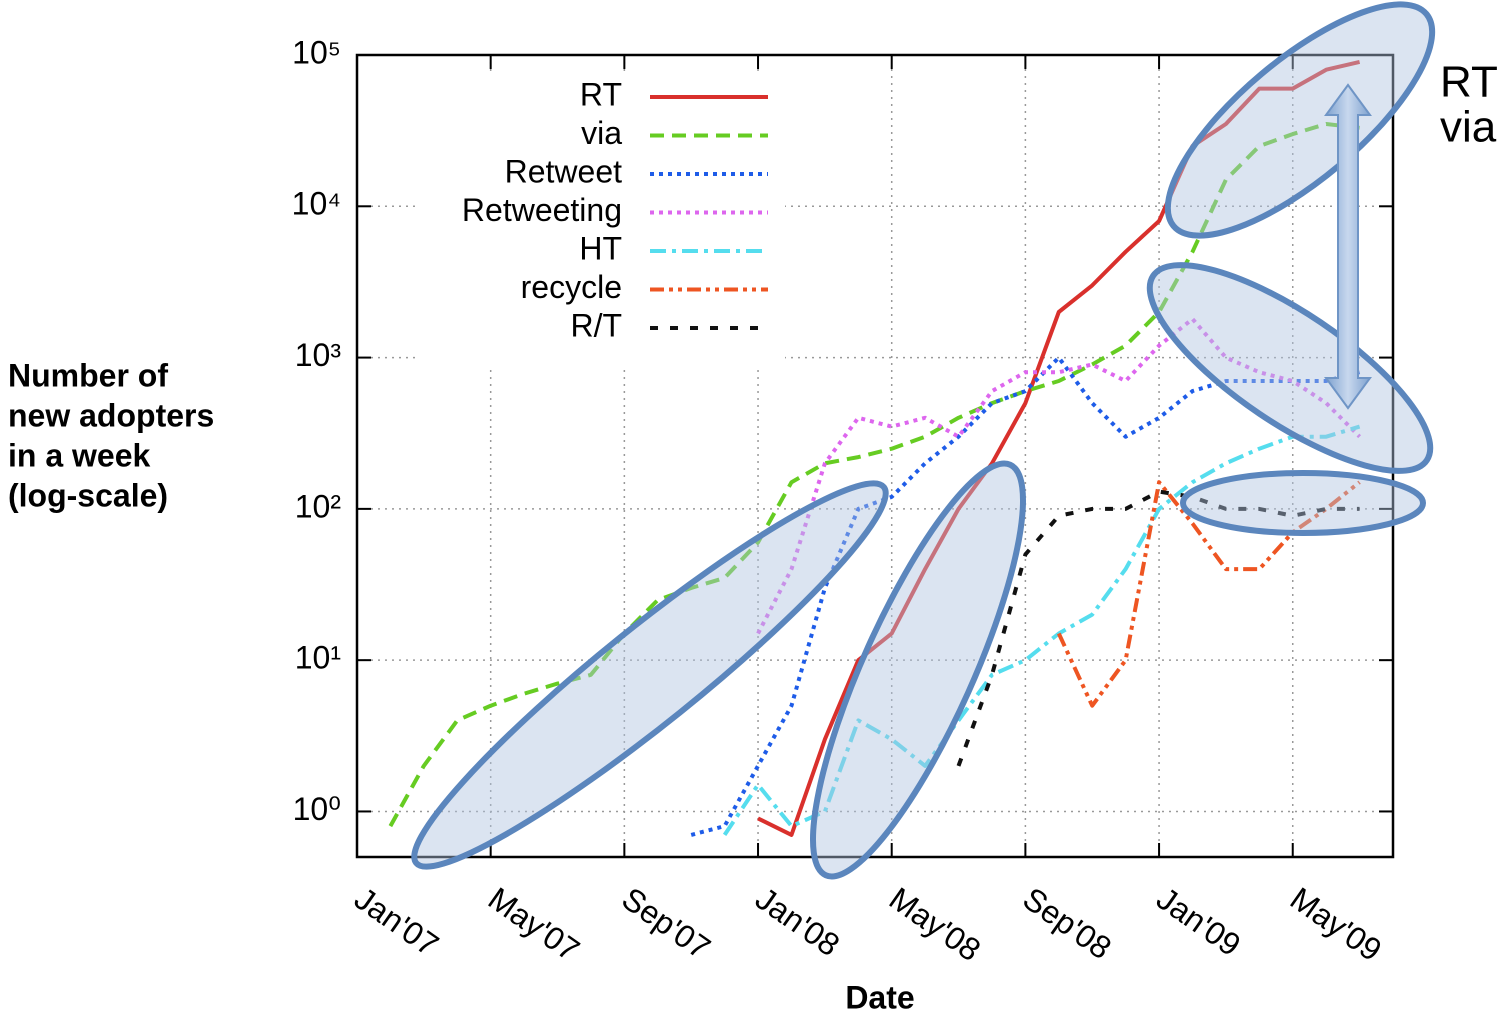 The width and height of the screenshot is (1508, 1019). Describe the element at coordinates (318, 355) in the screenshot. I see `y-tick-label: 10³` at that location.